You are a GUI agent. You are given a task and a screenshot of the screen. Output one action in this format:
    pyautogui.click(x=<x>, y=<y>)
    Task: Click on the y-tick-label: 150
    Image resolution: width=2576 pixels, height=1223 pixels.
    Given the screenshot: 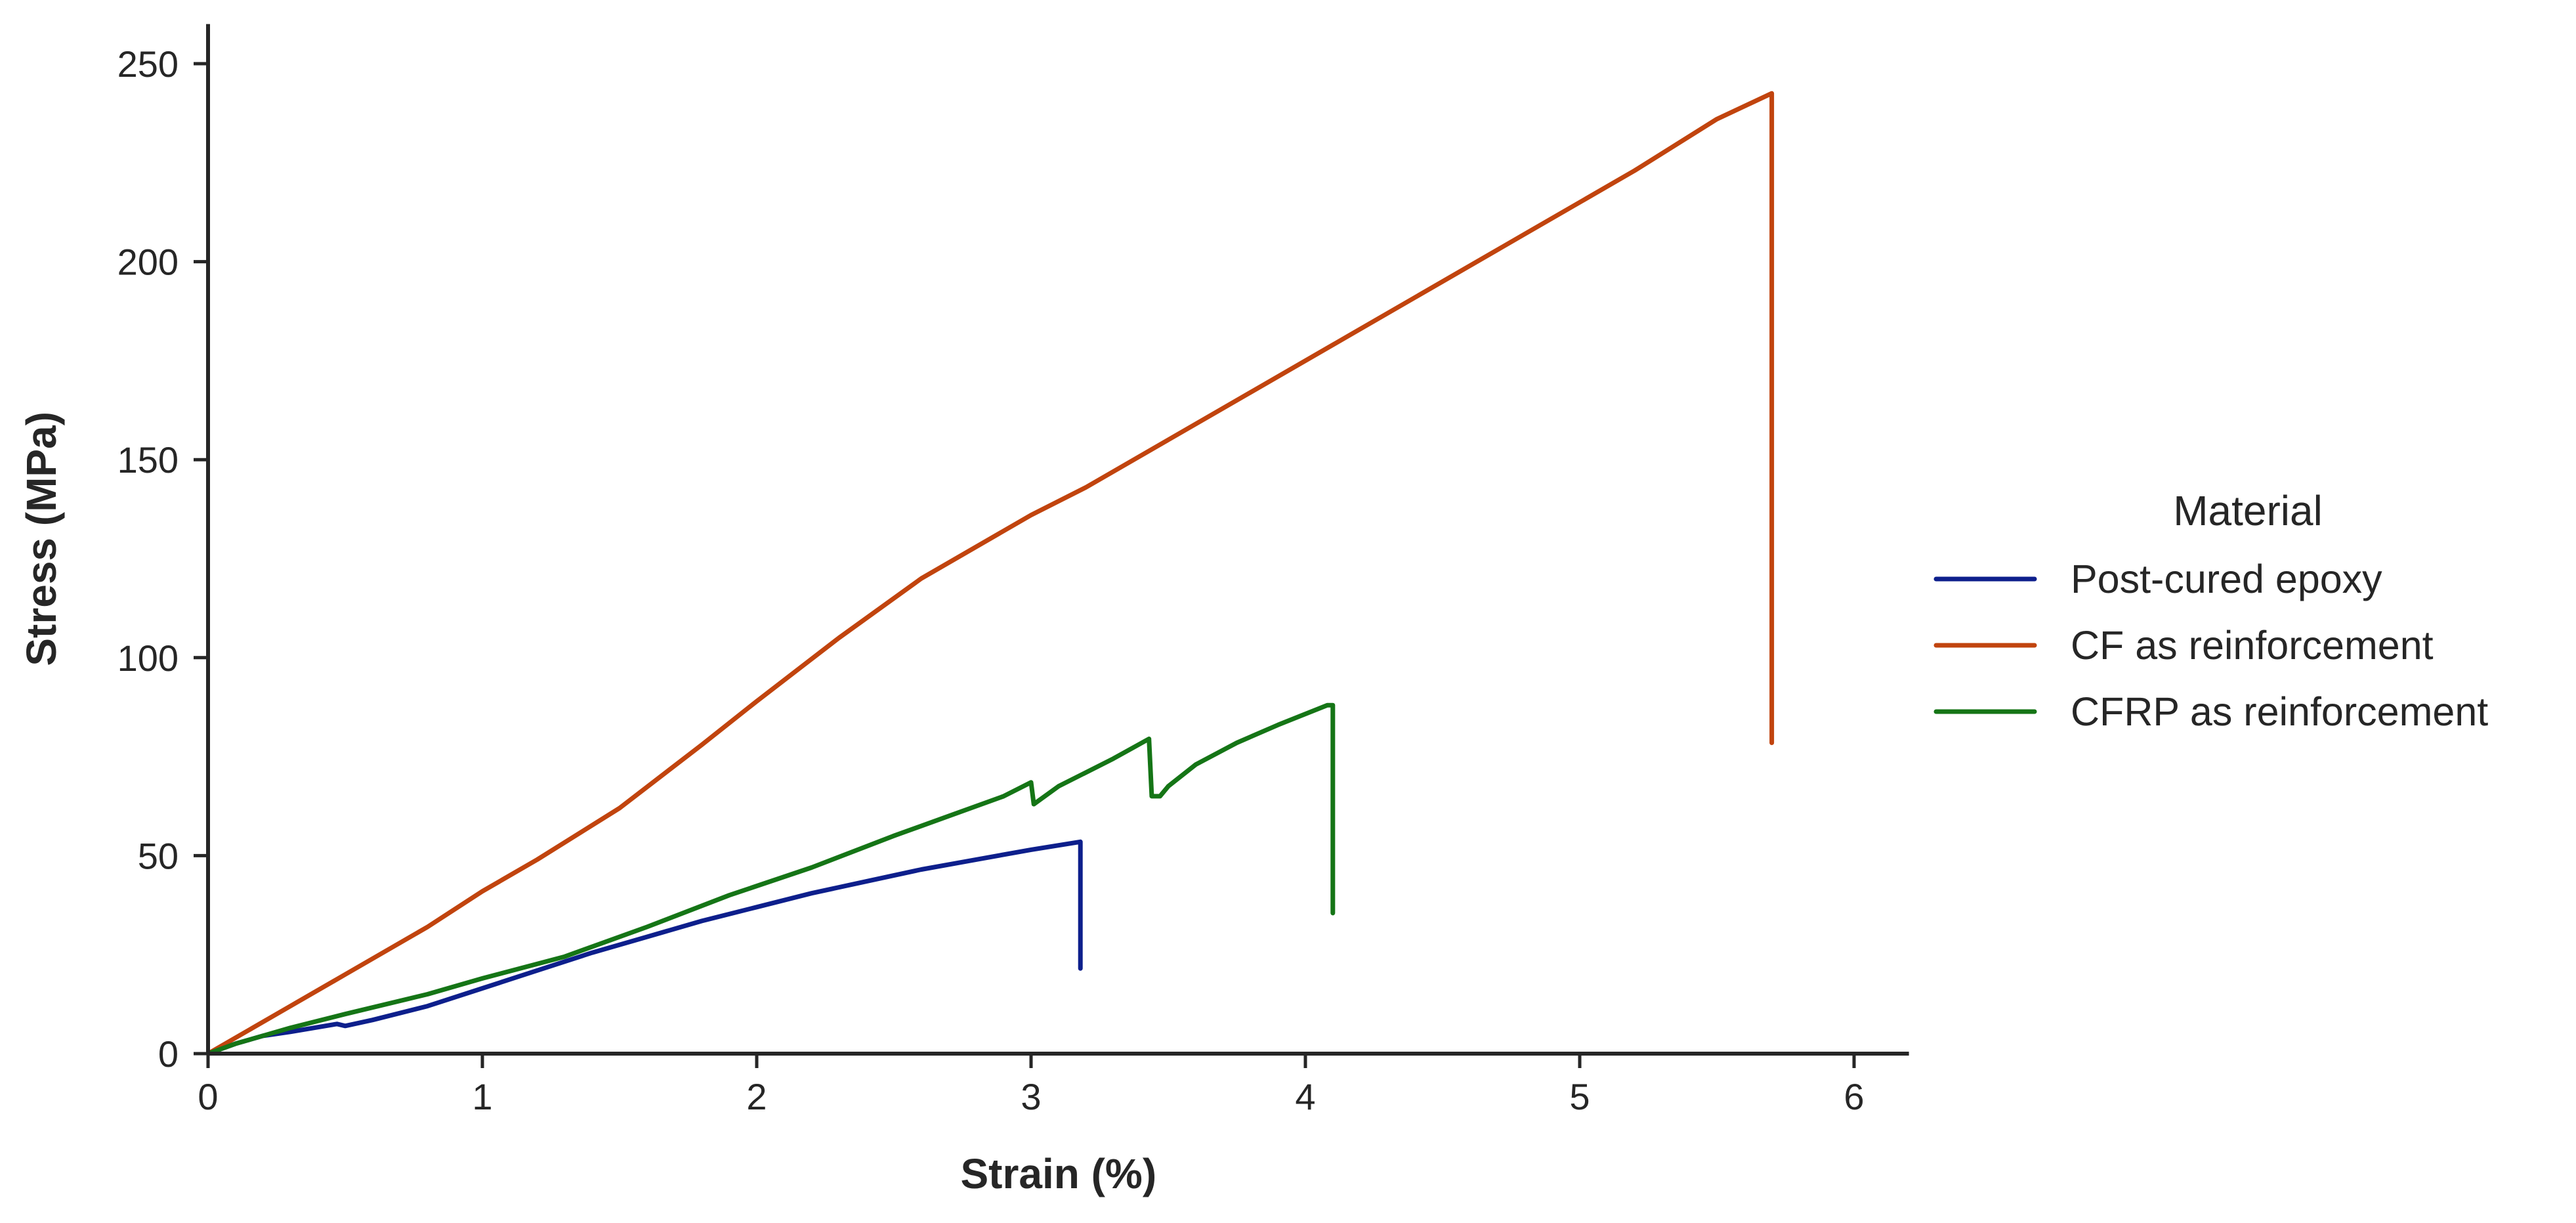 What is the action you would take?
    pyautogui.click(x=148, y=460)
    